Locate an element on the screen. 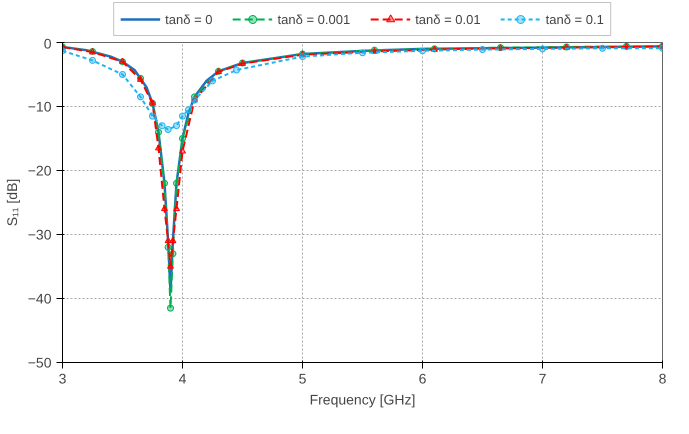 The image size is (689, 434). legend-label: tanδ = 0 is located at coordinates (189, 19).